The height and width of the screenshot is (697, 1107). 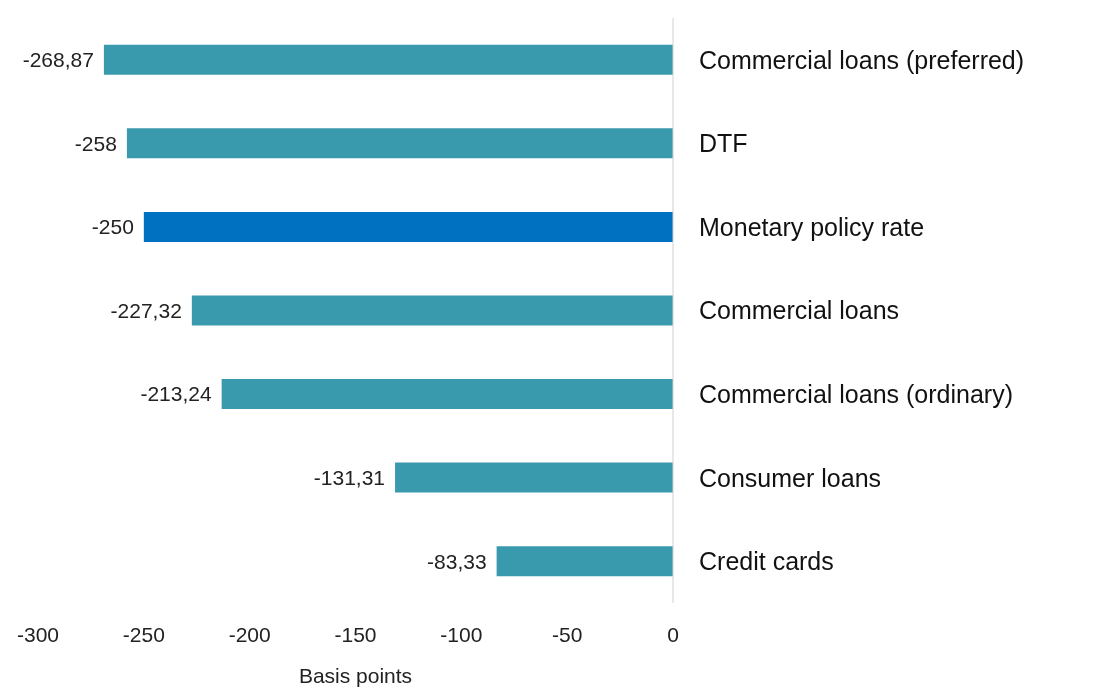 I want to click on x-tick-label: -250, so click(x=143, y=634).